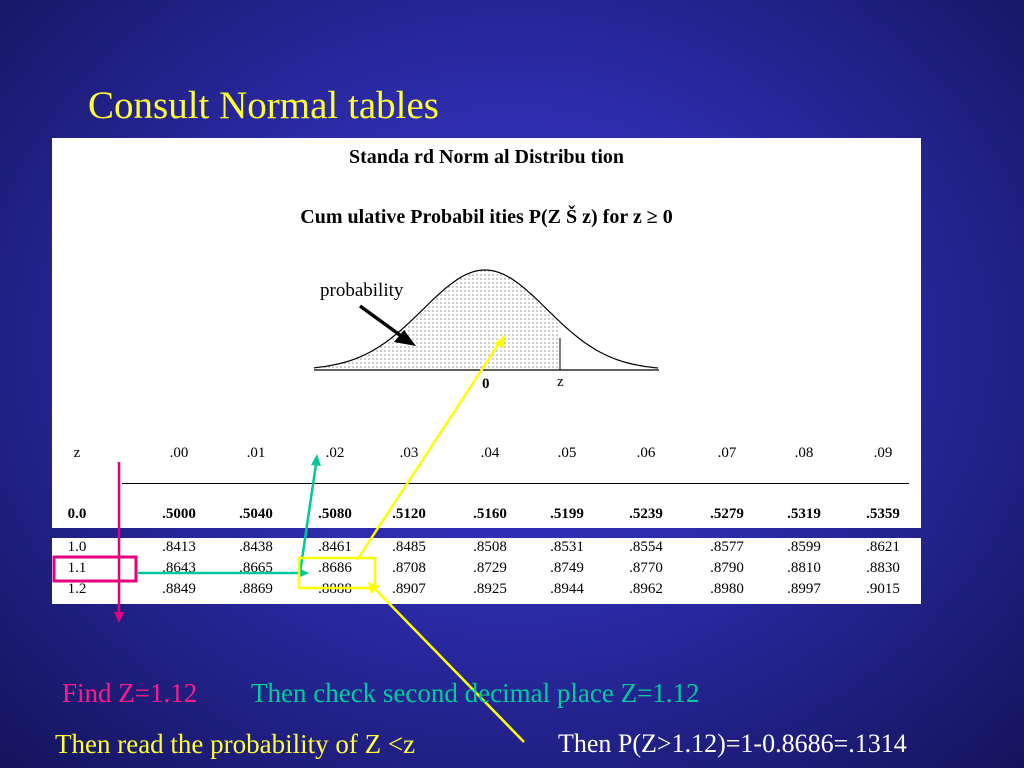 The height and width of the screenshot is (768, 1024). Describe the element at coordinates (490, 514) in the screenshot. I see `table-cell: .5160` at that location.